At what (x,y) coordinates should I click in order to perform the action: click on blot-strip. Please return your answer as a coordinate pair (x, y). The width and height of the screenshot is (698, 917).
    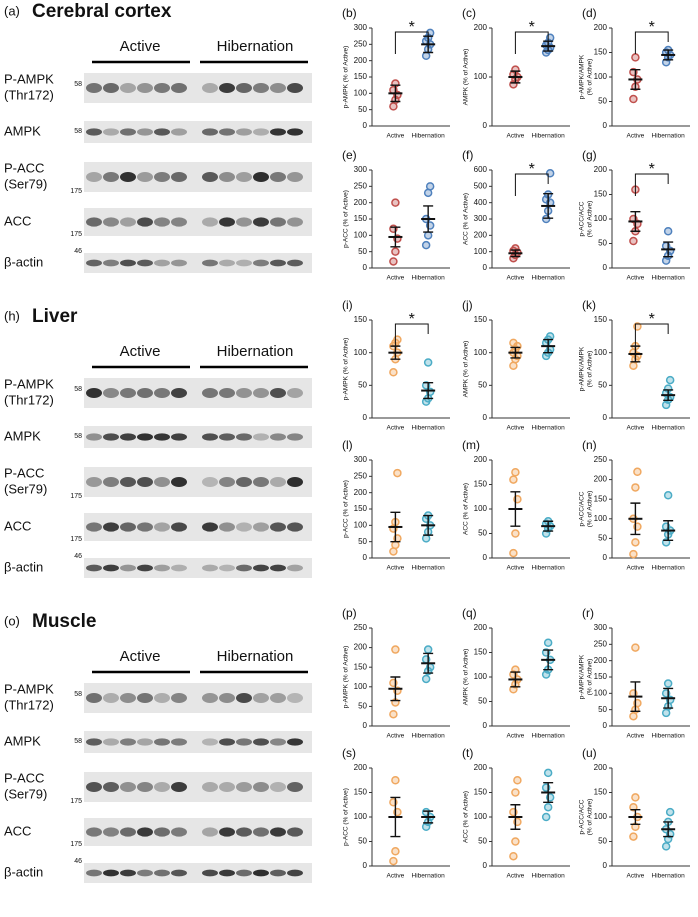
    Looking at the image, I should click on (198, 873).